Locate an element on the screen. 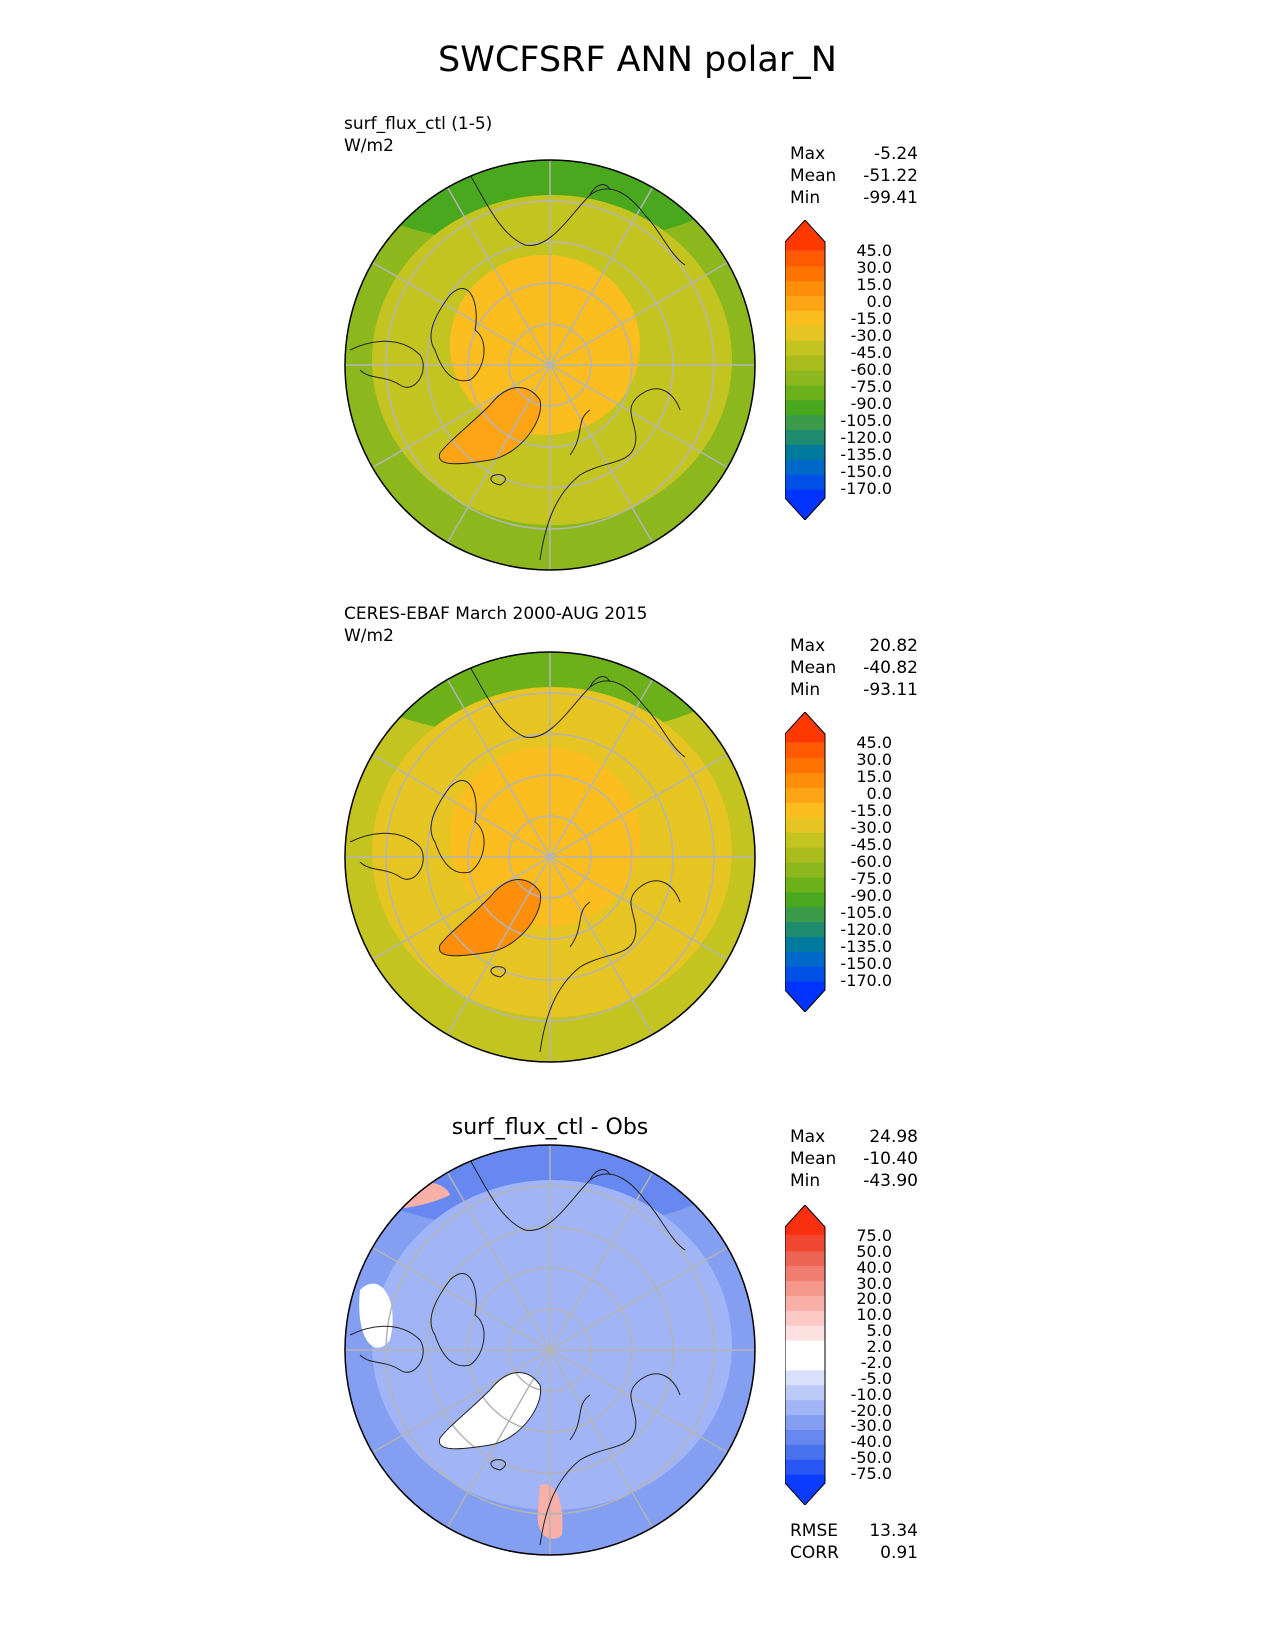 This screenshot has width=1275, height=1650. colorbar-tick-label: -5.0 is located at coordinates (876, 1378).